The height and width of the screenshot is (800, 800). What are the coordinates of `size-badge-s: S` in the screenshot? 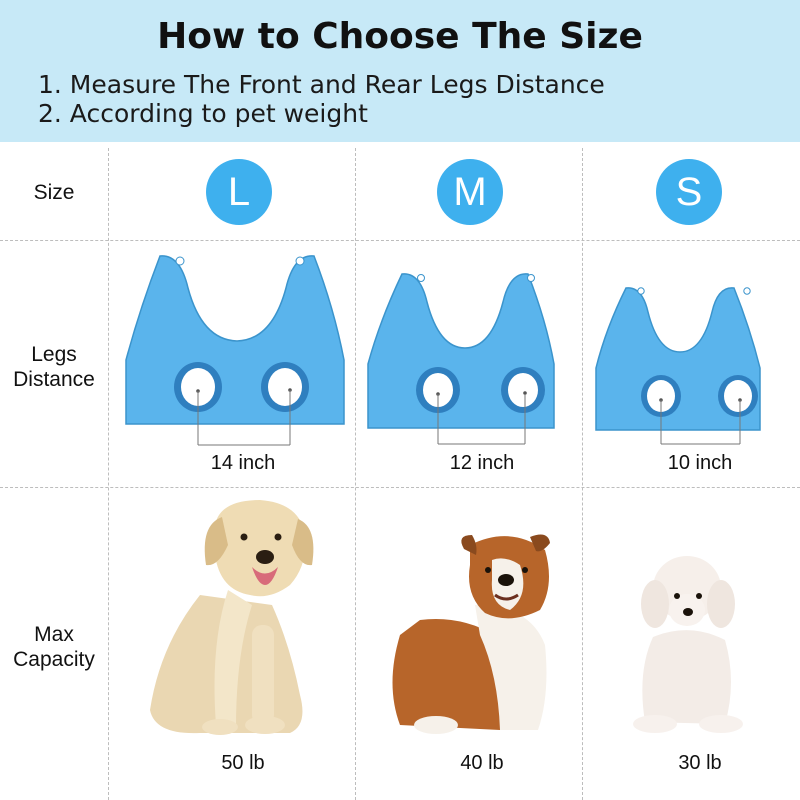 It's located at (689, 192).